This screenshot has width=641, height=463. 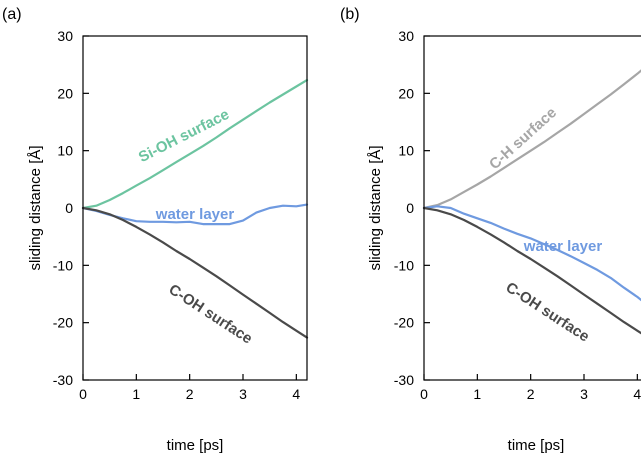 What do you see at coordinates (195, 272) in the screenshot?
I see `panel-a-series-line-c-oh-surface` at bounding box center [195, 272].